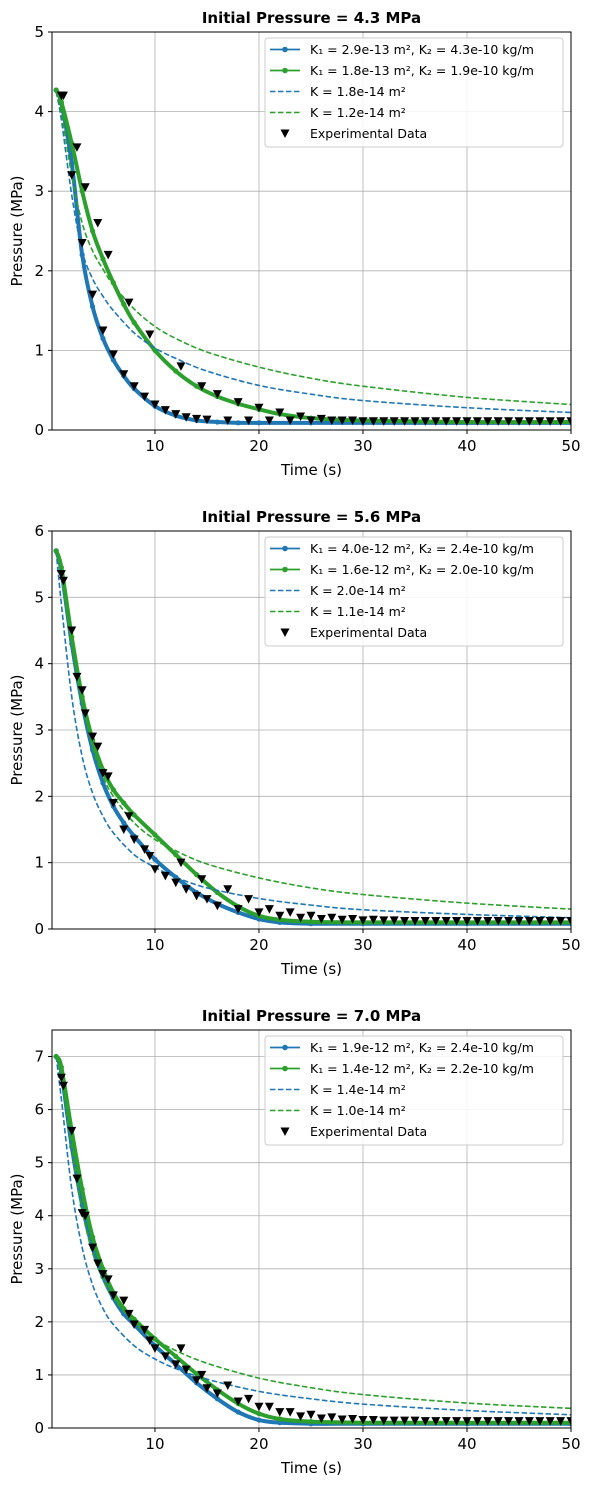 Image resolution: width=589 pixels, height=1489 pixels. I want to click on legend-label: K = 1.1e-14 m², so click(358, 611).